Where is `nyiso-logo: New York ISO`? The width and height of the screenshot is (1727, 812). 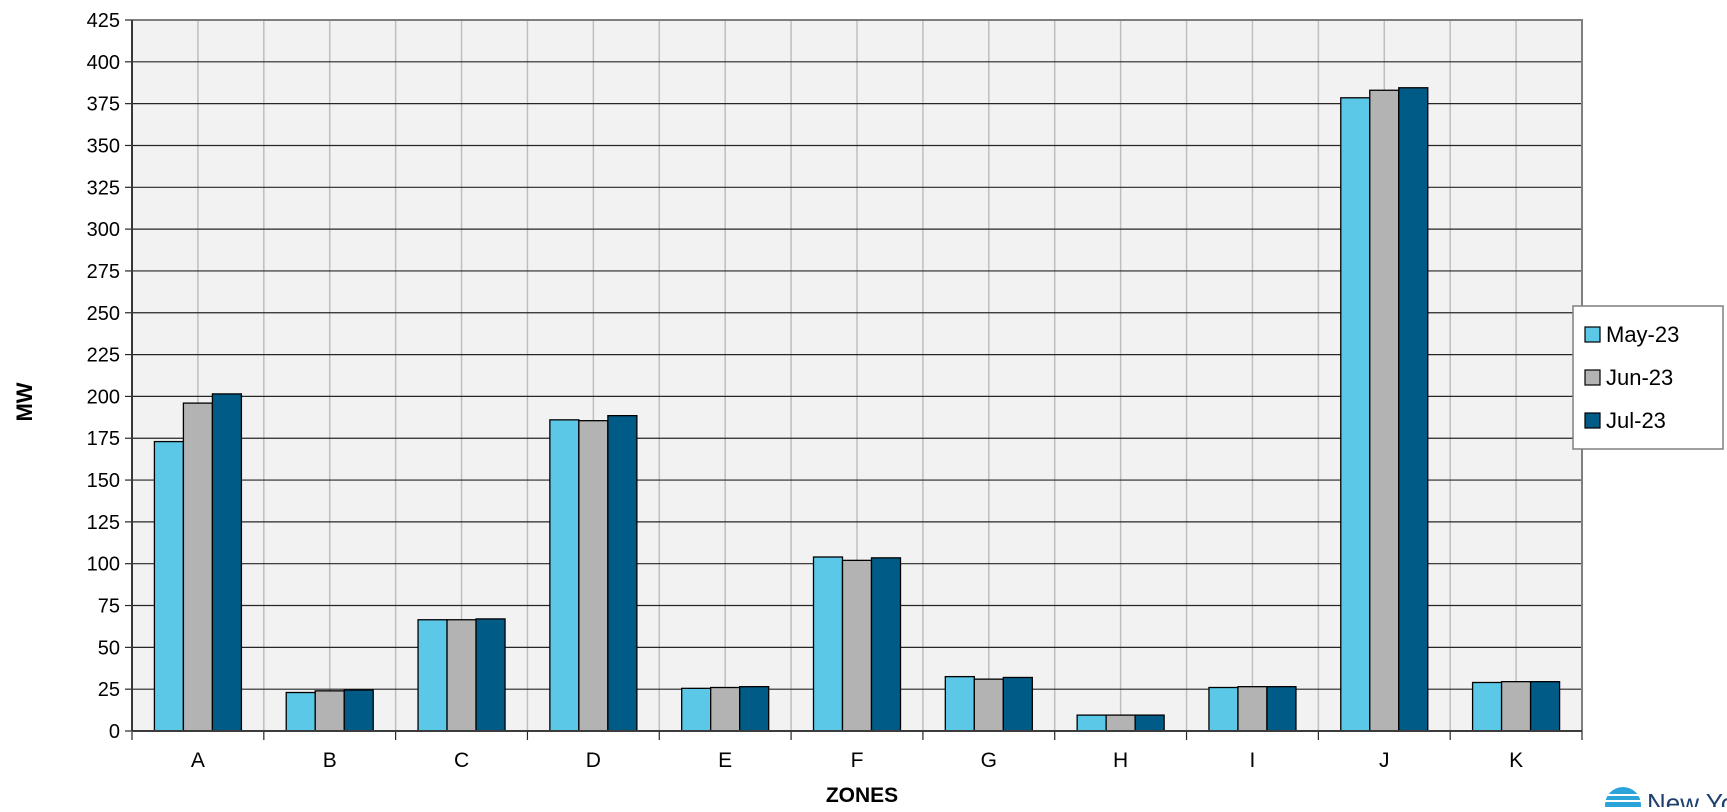
nyiso-logo: New York ISO is located at coordinates (1666, 799).